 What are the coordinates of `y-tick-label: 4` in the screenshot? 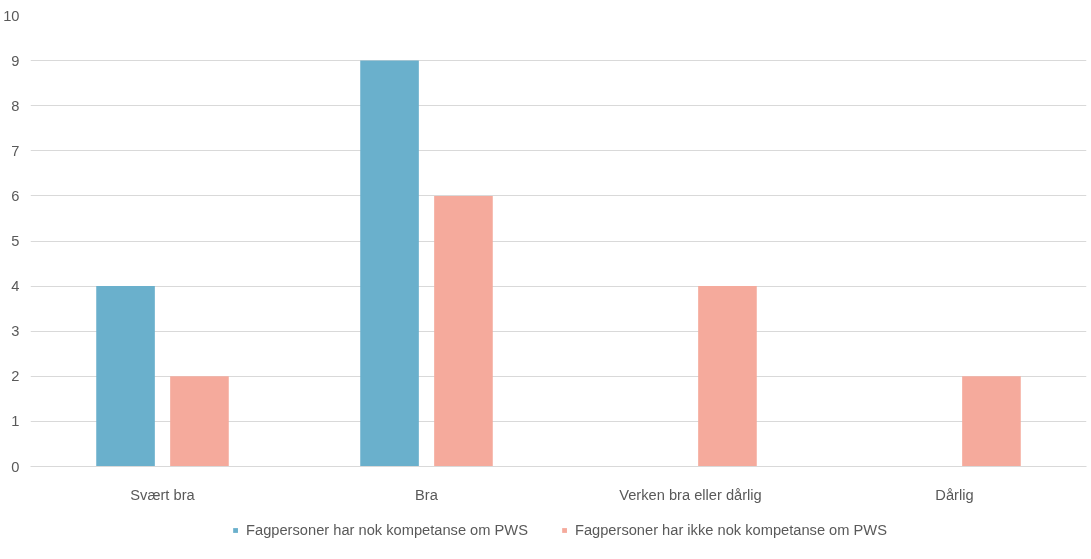 It's located at (15, 286).